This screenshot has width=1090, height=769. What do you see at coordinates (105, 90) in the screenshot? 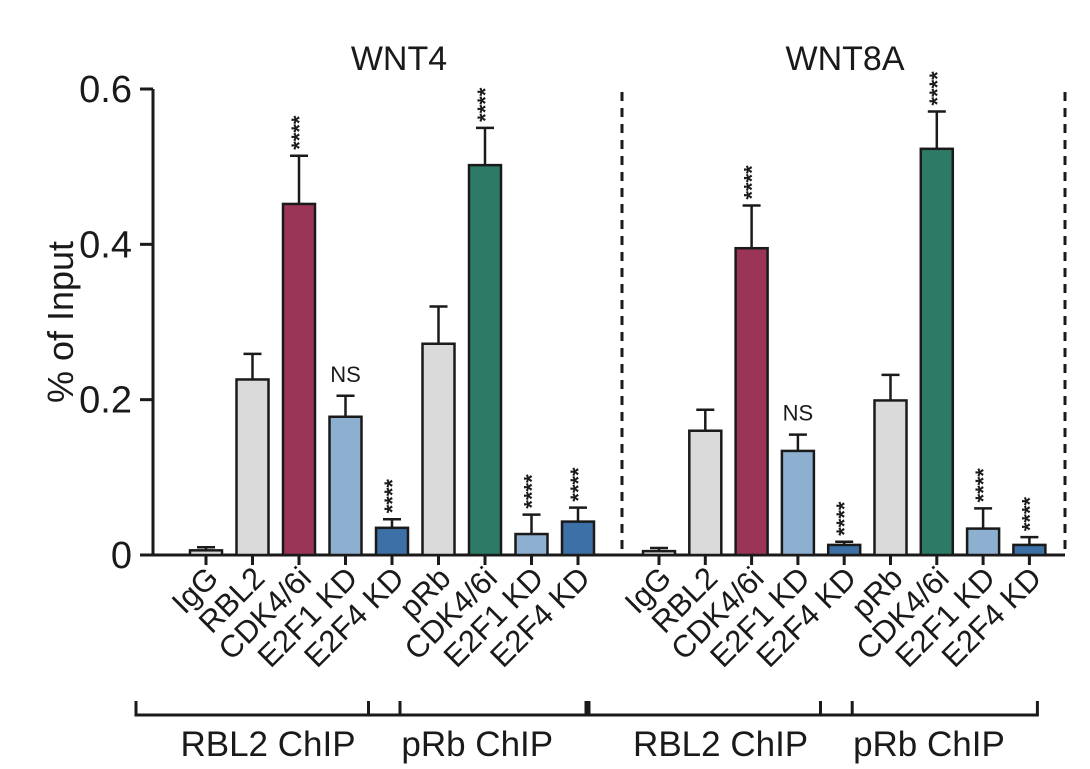
I see `y-tick-label: 0.6` at bounding box center [105, 90].